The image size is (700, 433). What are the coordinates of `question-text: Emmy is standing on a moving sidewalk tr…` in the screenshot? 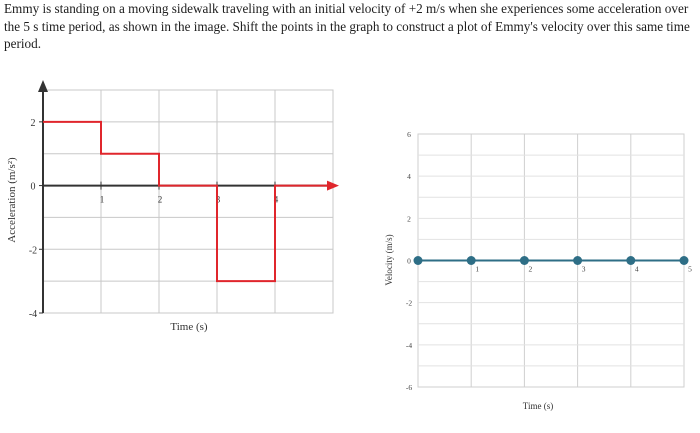 It's located at (347, 26).